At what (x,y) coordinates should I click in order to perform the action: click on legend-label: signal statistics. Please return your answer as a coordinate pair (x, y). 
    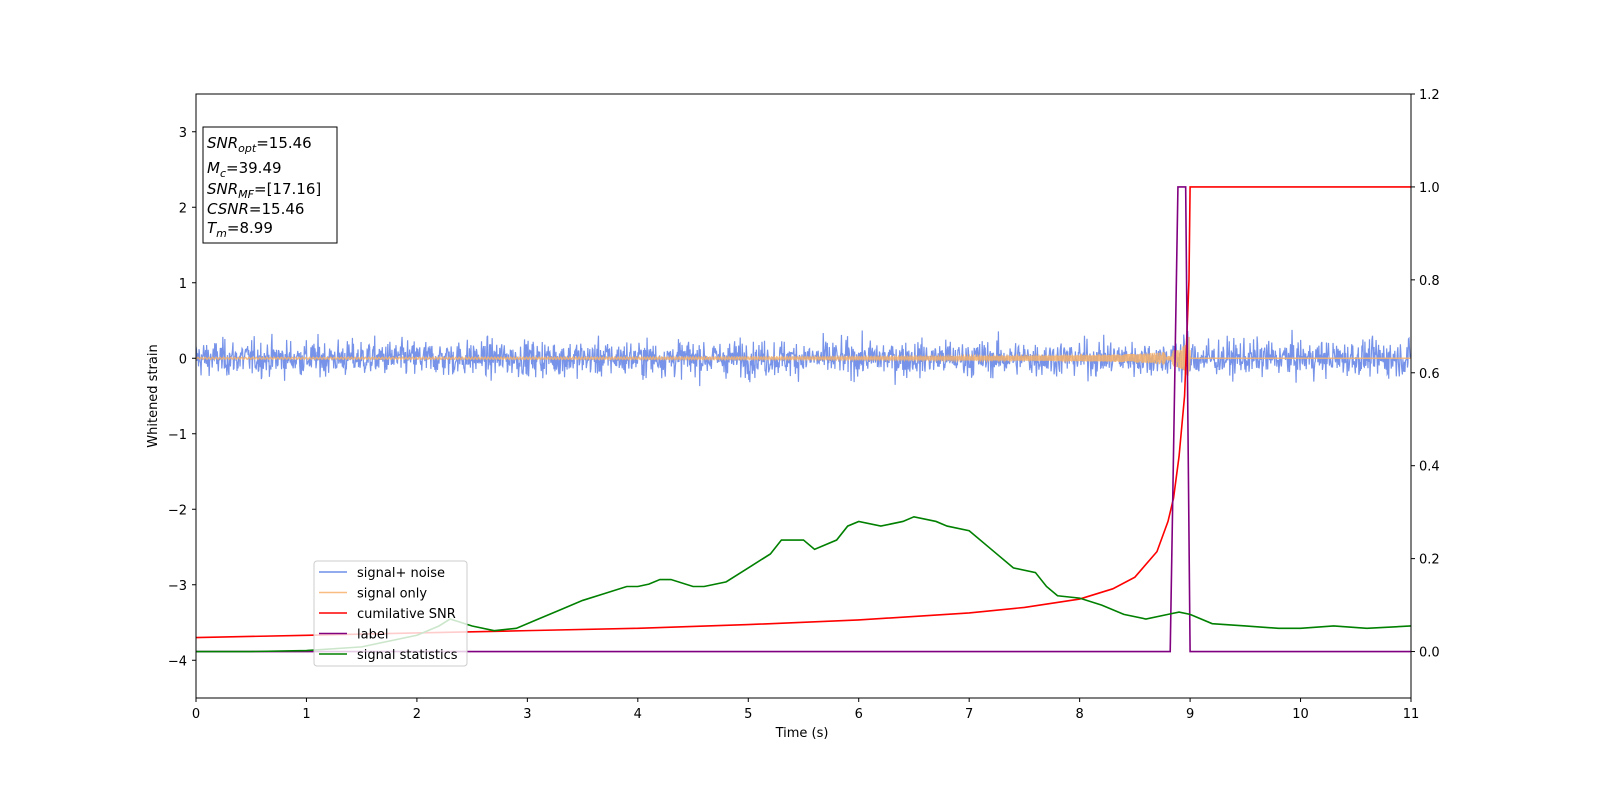
    Looking at the image, I should click on (407, 655).